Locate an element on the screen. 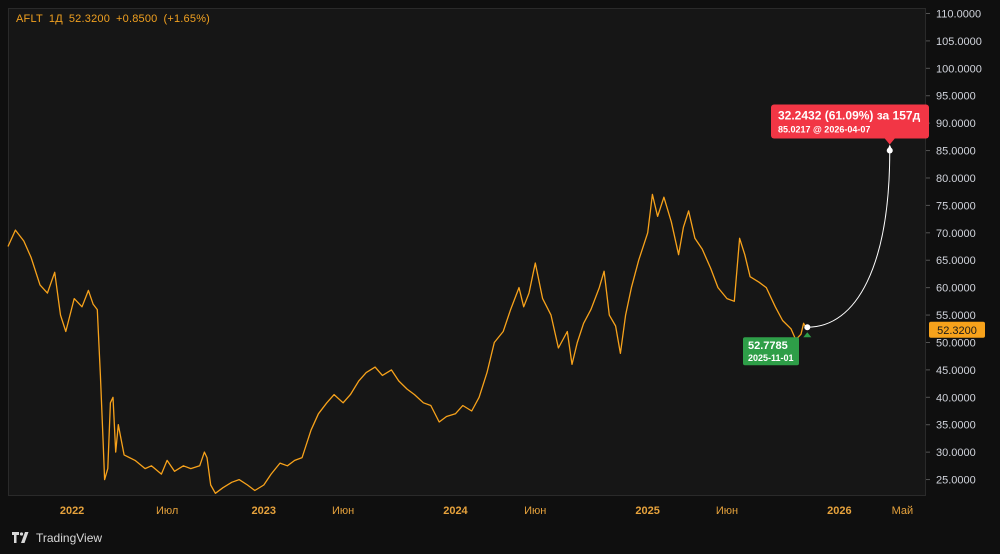 This screenshot has height=554, width=1000. y-axis-tick-label: 105.0000 is located at coordinates (959, 42).